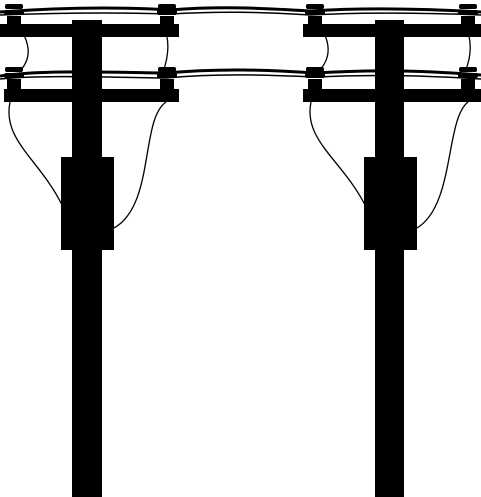 Image resolution: width=481 pixels, height=497 pixels. Describe the element at coordinates (442, 165) in the screenshot. I see `right-transformer-right-wire` at that location.